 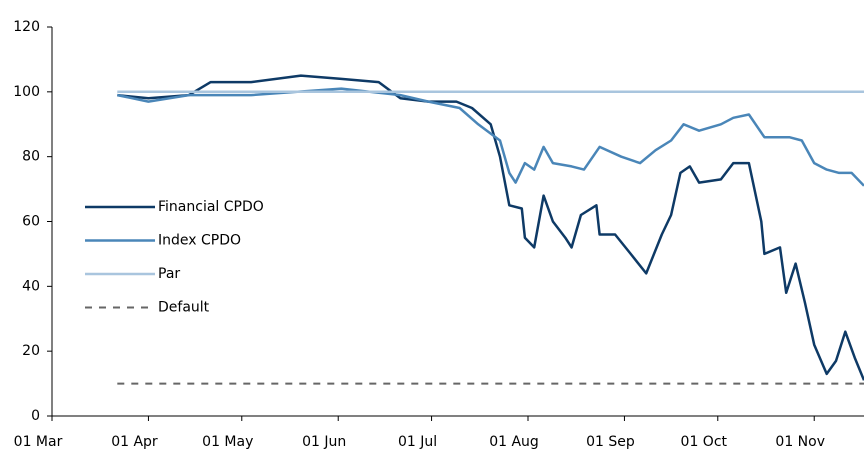 I want to click on x-tick-label: 01 May, so click(x=227, y=442).